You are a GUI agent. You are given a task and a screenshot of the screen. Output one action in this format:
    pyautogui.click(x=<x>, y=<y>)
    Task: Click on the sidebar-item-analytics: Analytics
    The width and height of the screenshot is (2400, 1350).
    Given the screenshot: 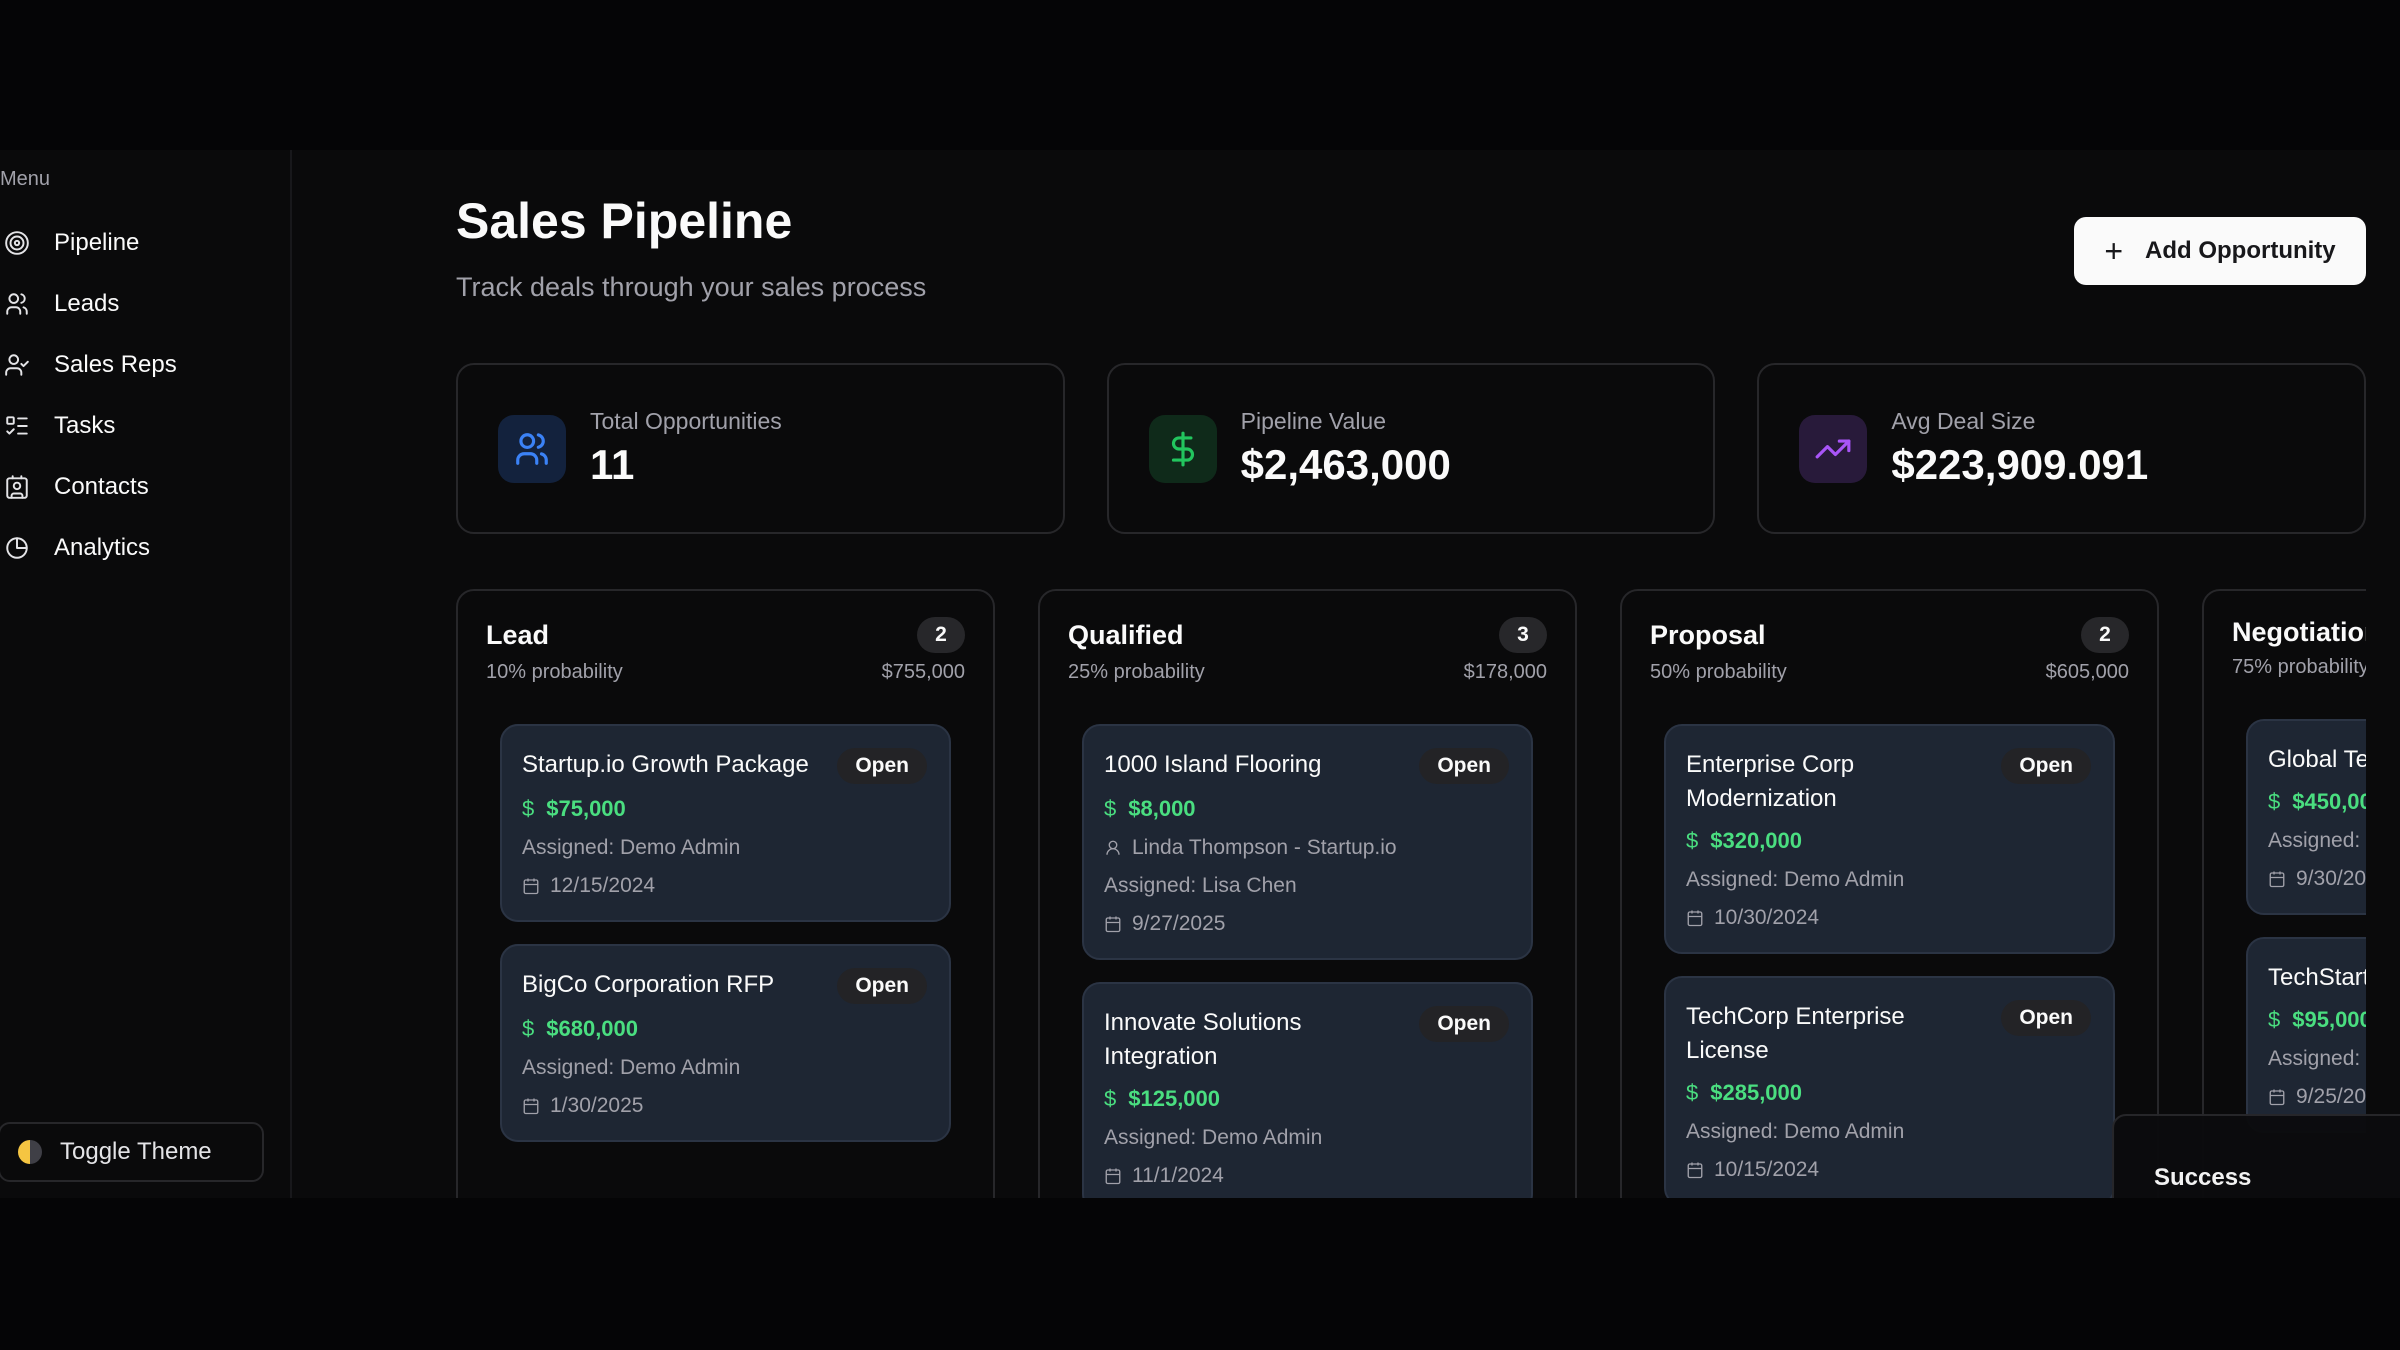 What is the action you would take?
    pyautogui.click(x=88, y=547)
    